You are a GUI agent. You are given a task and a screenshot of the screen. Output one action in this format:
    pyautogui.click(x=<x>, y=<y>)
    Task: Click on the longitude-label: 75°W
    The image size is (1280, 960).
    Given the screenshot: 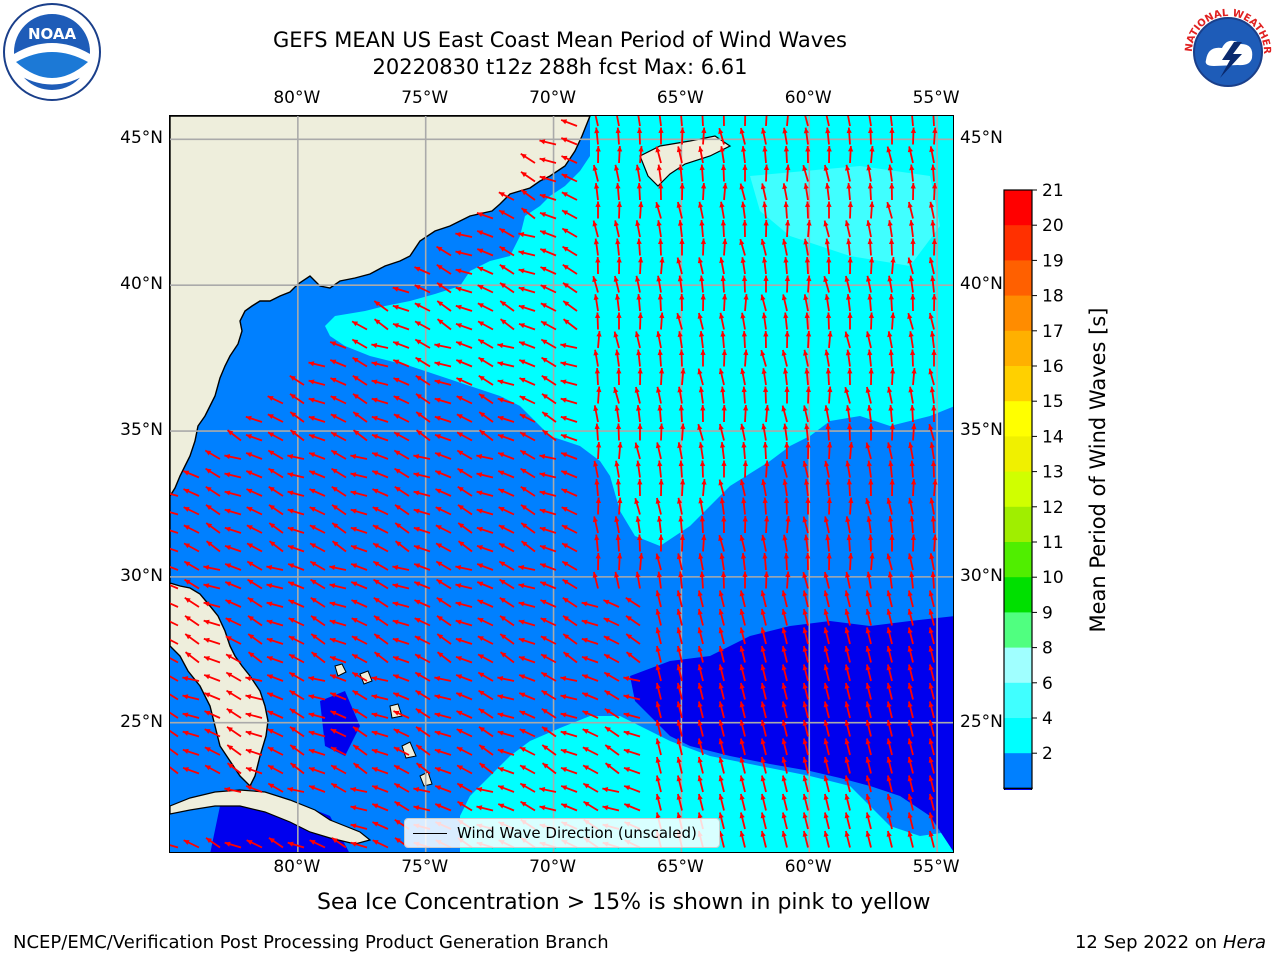 What is the action you would take?
    pyautogui.click(x=425, y=867)
    